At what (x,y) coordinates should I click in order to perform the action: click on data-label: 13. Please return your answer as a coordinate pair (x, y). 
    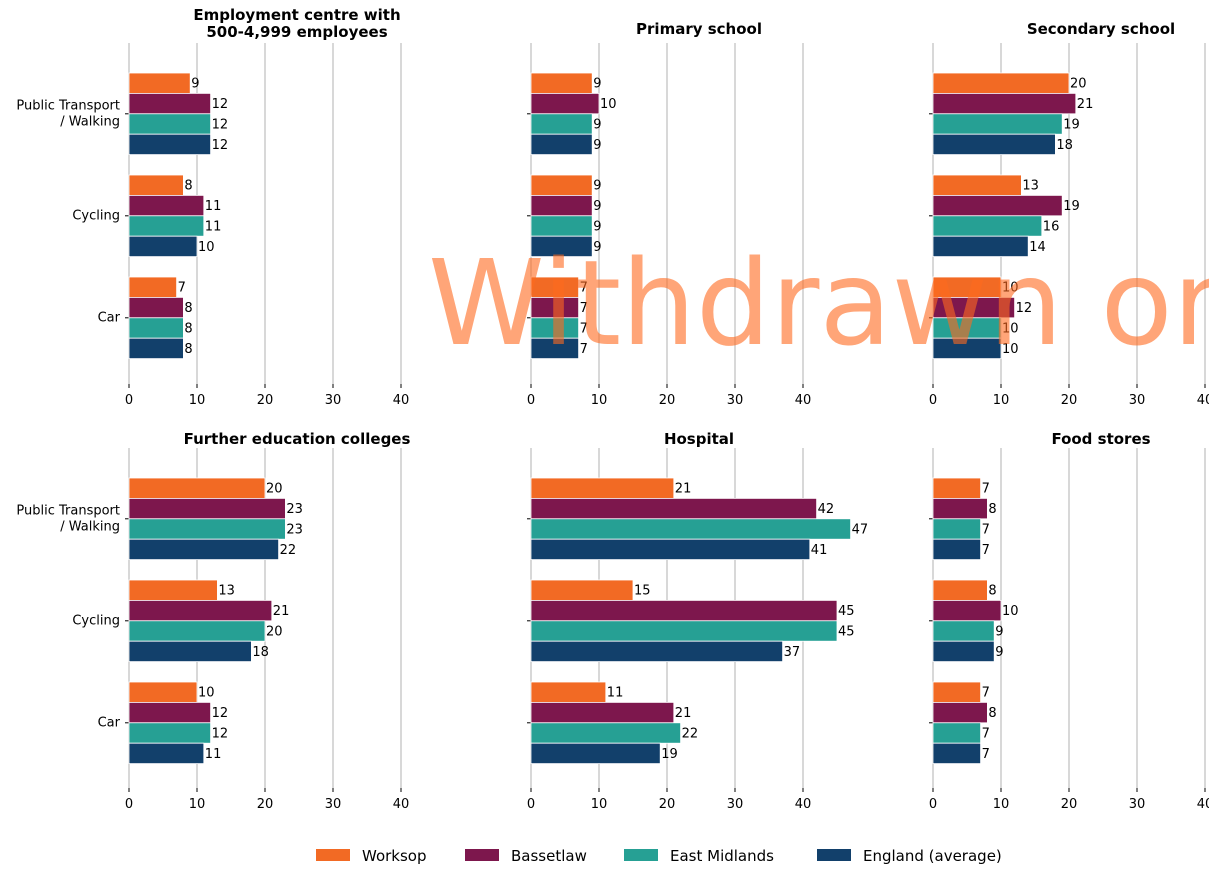
    Looking at the image, I should click on (226, 591).